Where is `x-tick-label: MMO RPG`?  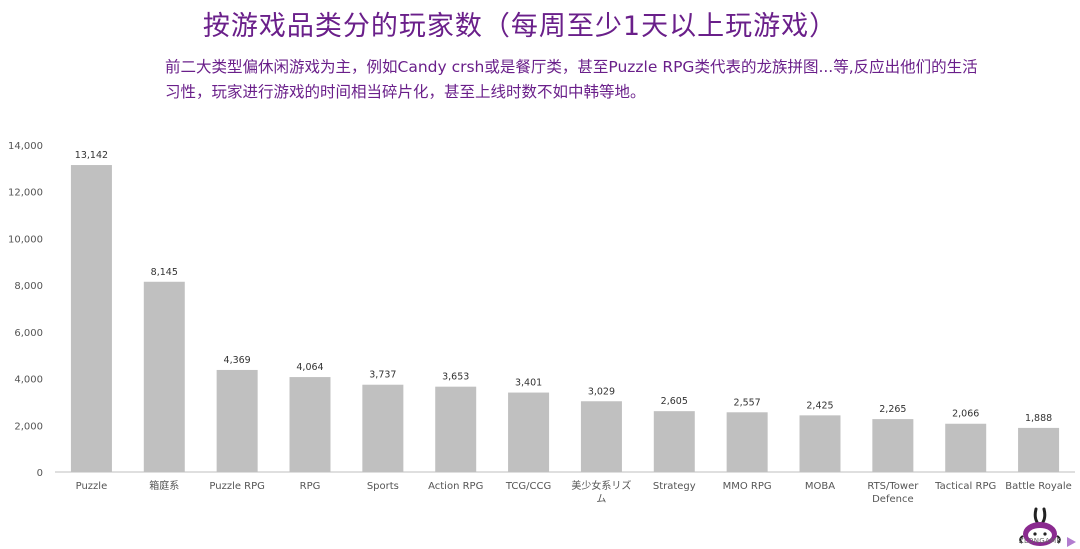 x-tick-label: MMO RPG is located at coordinates (747, 486).